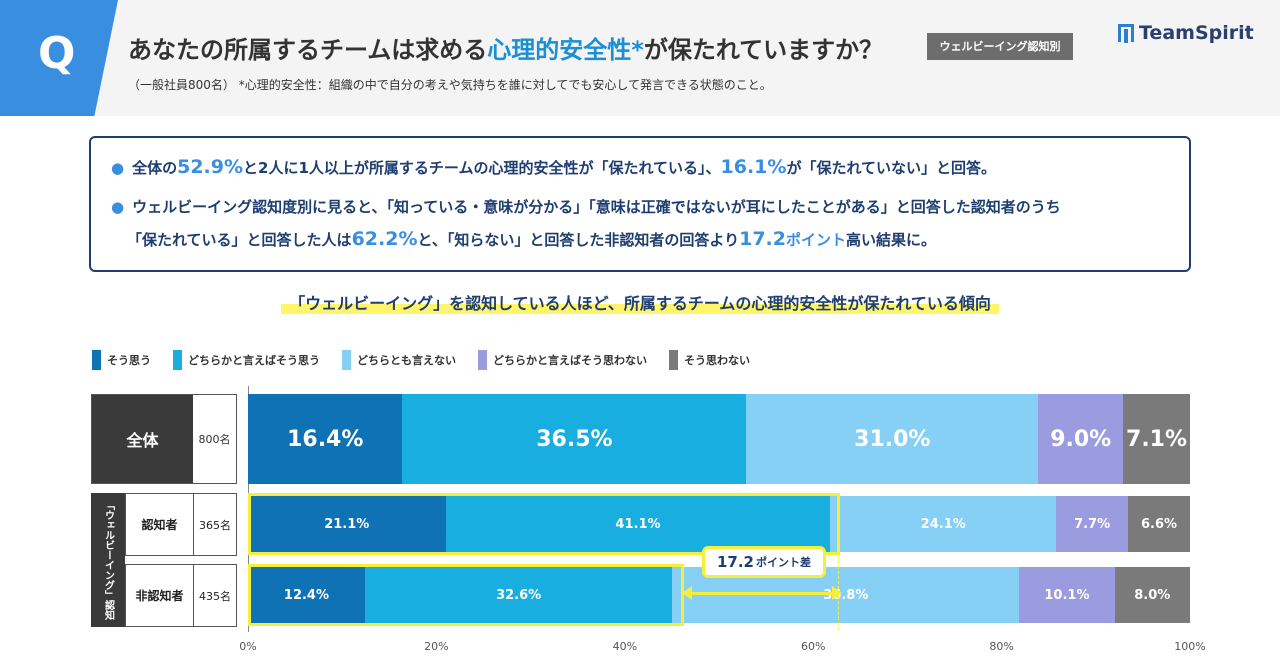 The width and height of the screenshot is (1280, 670). Describe the element at coordinates (160, 595) in the screenshot. I see `row-label-unaware-name: 非認知者` at that location.